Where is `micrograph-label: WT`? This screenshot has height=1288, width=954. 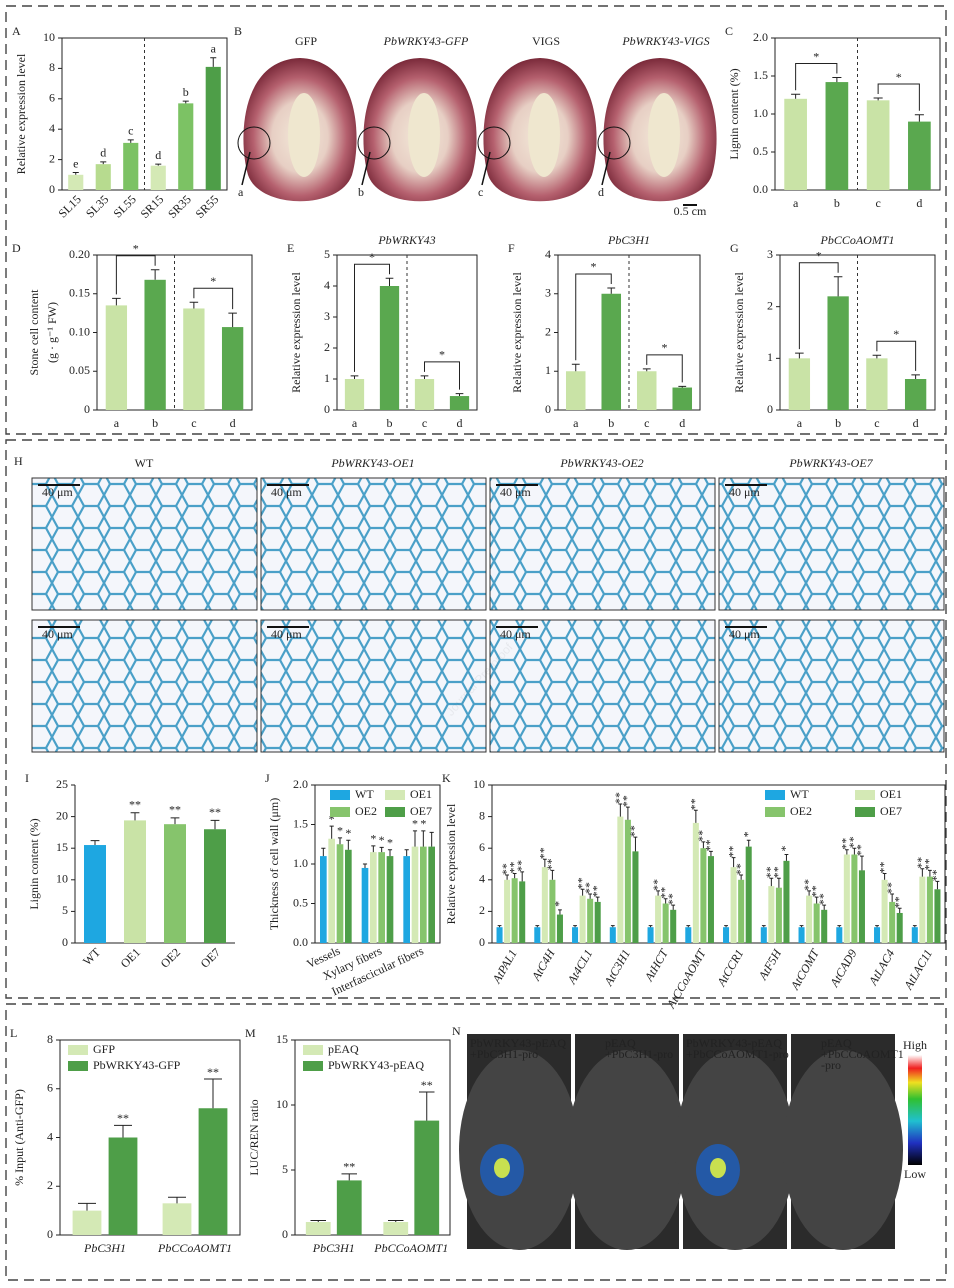 micrograph-label: WT is located at coordinates (144, 463).